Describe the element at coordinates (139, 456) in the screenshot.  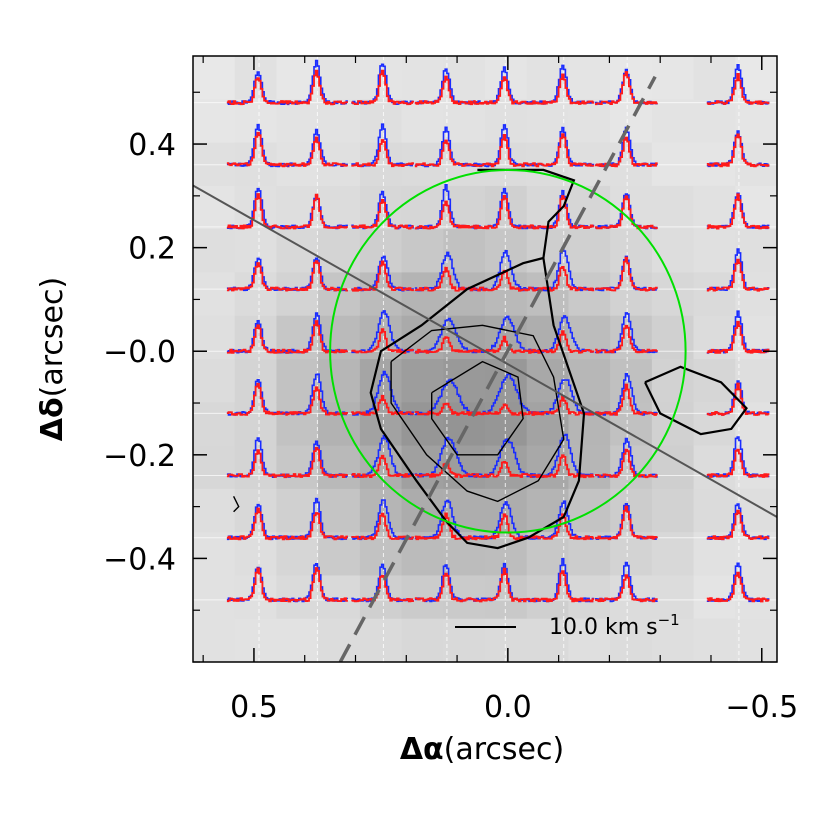
I see `y-tick-label: −0.2` at that location.